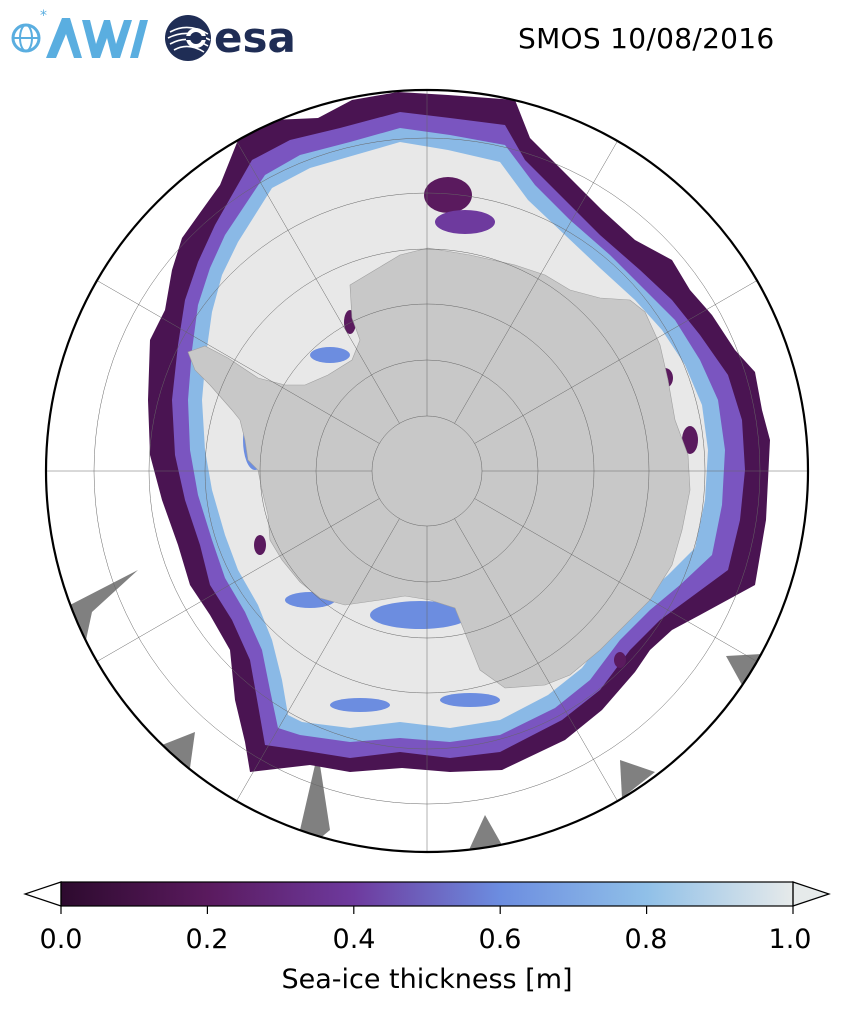 This screenshot has width=854, height=1026. Describe the element at coordinates (811, 894) in the screenshot. I see `colorbar-extend-max` at that location.